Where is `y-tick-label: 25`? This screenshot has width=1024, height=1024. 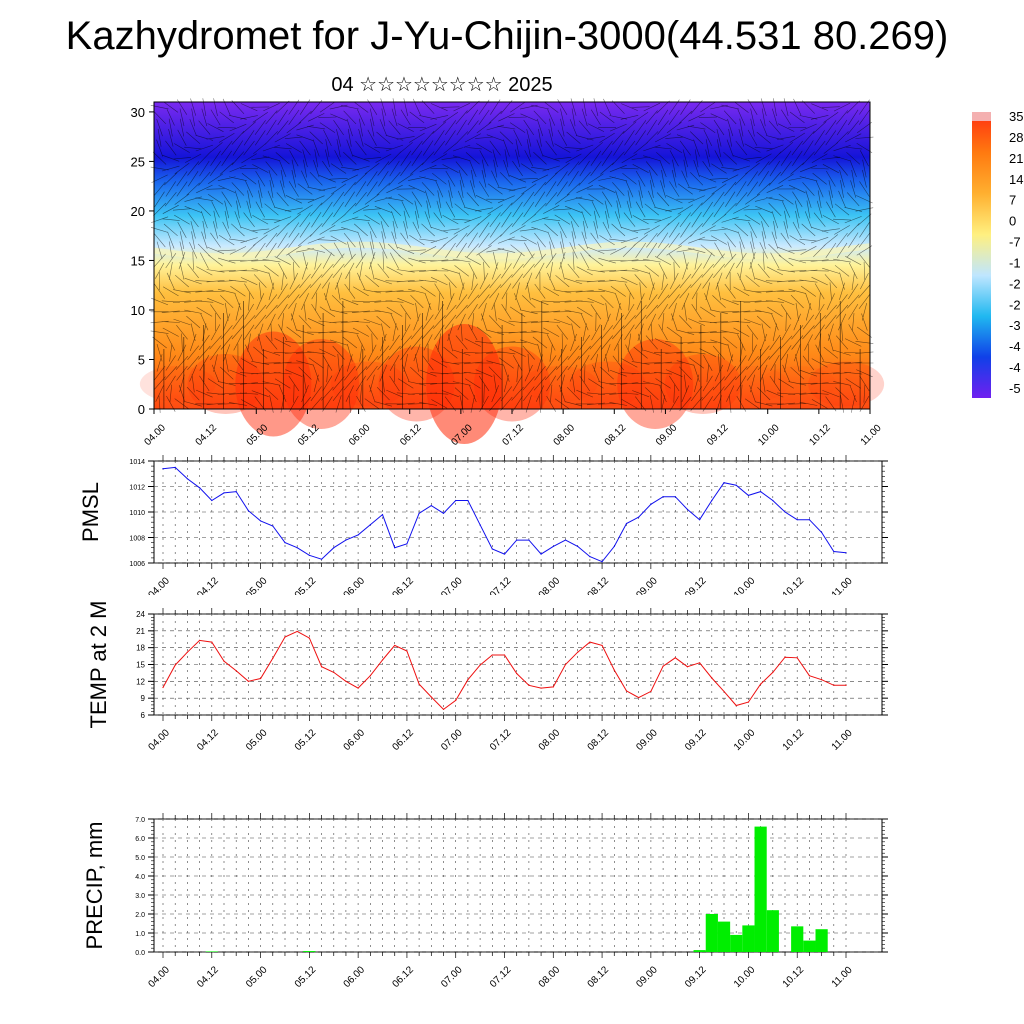
y-tick-label: 25 is located at coordinates (138, 161).